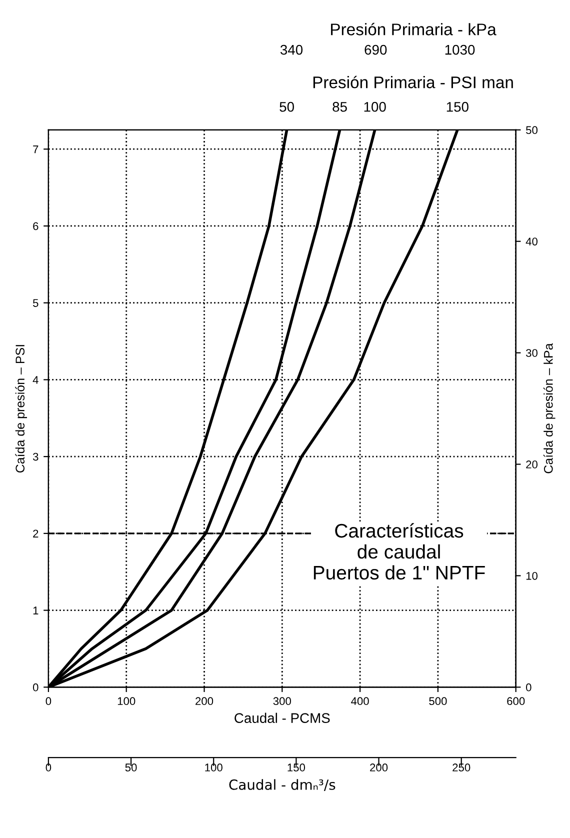 The height and width of the screenshot is (838, 570). What do you see at coordinates (287, 107) in the screenshot?
I see `series-label: 50` at bounding box center [287, 107].